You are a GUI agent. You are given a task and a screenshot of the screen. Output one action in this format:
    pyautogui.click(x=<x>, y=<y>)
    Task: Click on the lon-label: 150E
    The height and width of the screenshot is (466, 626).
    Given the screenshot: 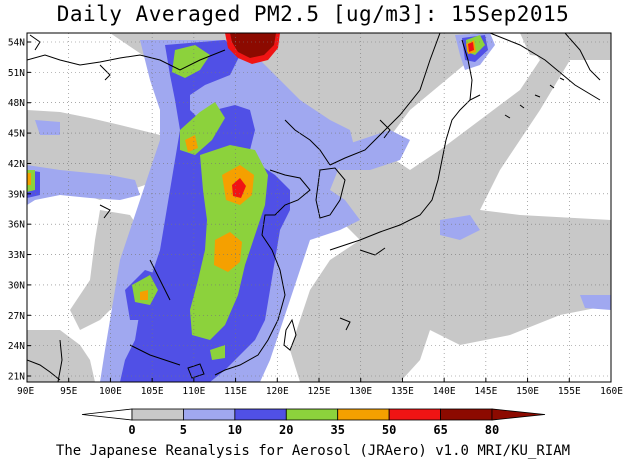 What is the action you would take?
    pyautogui.click(x=527, y=391)
    